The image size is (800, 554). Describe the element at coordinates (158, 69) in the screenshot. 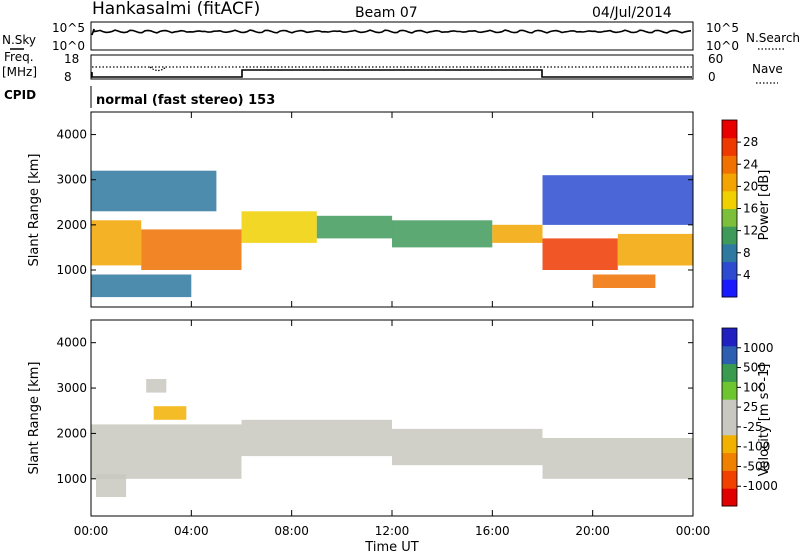

I see `nave-dip` at that location.